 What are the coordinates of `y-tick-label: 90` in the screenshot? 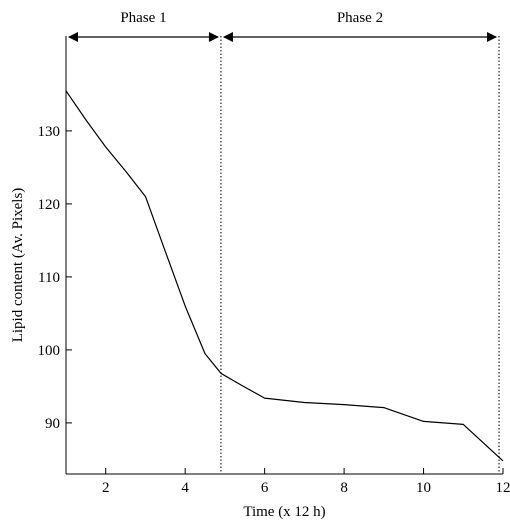 It's located at (52, 424).